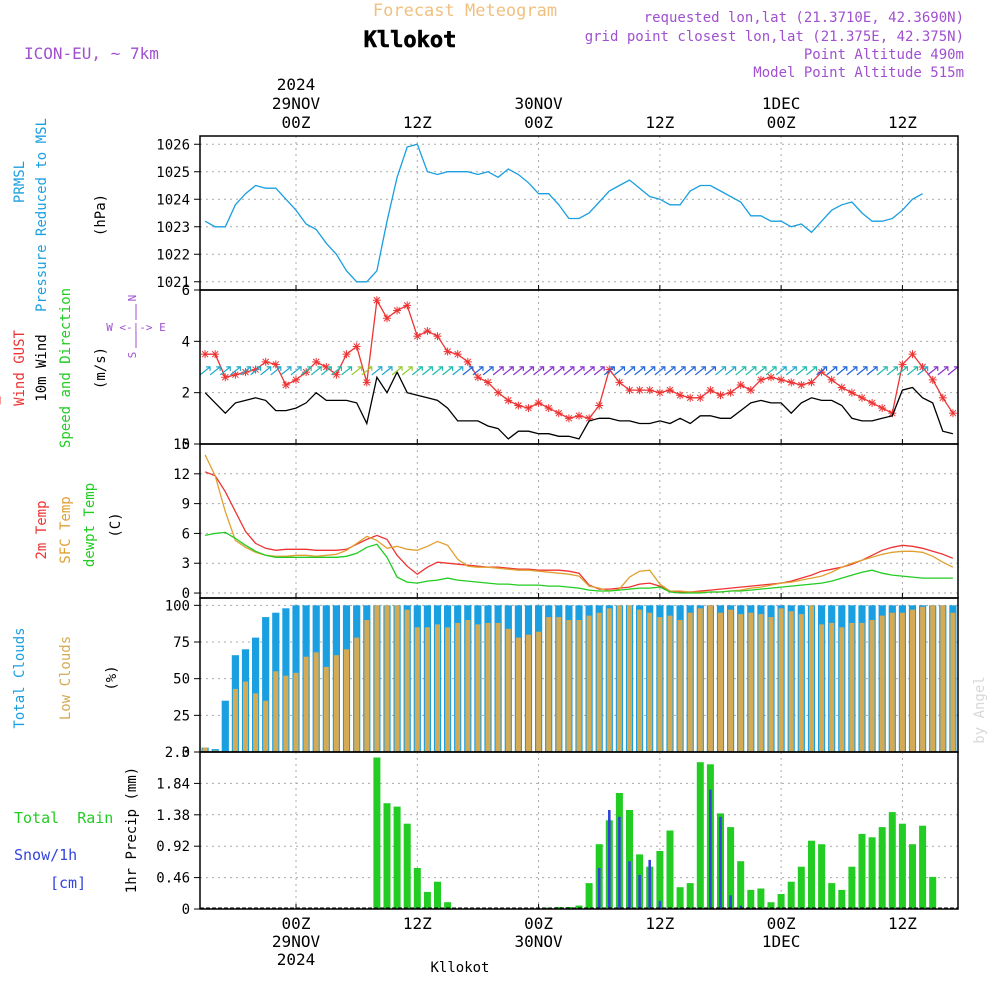 This screenshot has height=1000, width=1000. What do you see at coordinates (296, 941) in the screenshot?
I see `time-label: 29NOV` at bounding box center [296, 941].